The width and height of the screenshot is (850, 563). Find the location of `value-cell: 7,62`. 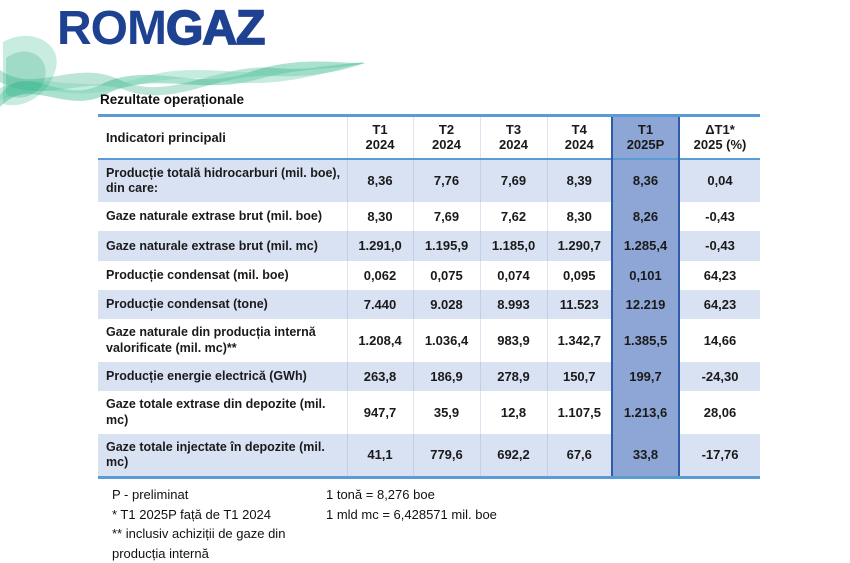

value-cell: 7,62 is located at coordinates (513, 217).